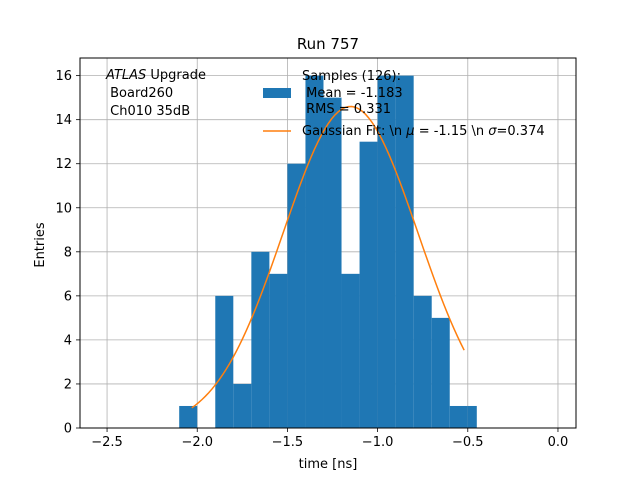  I want to click on annotation-upgrade: Upgrade, so click(176, 75).